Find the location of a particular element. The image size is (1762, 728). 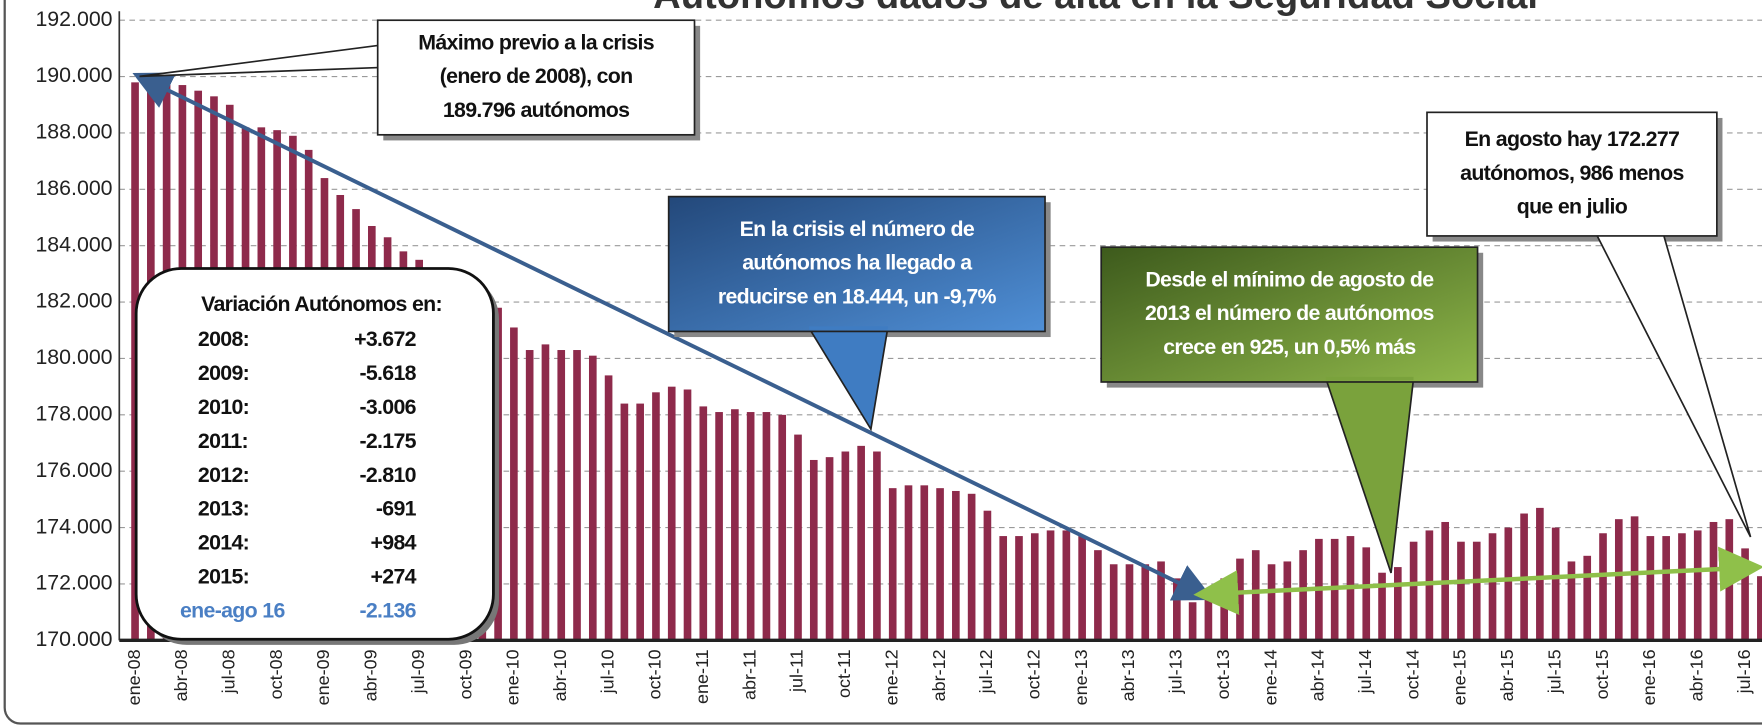

x-tick-label: abr-08 is located at coordinates (181, 675).